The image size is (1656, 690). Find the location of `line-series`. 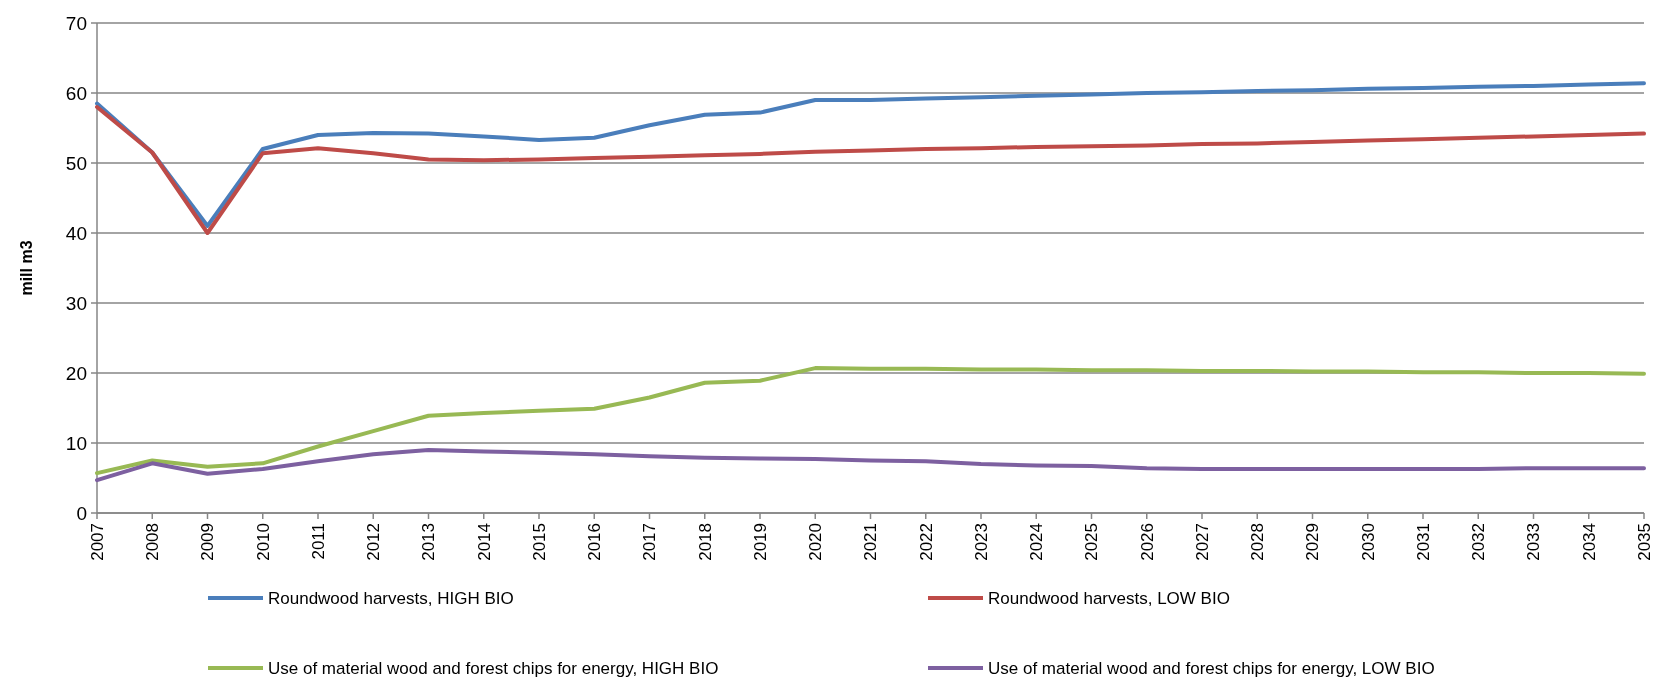

line-series is located at coordinates (870, 465).